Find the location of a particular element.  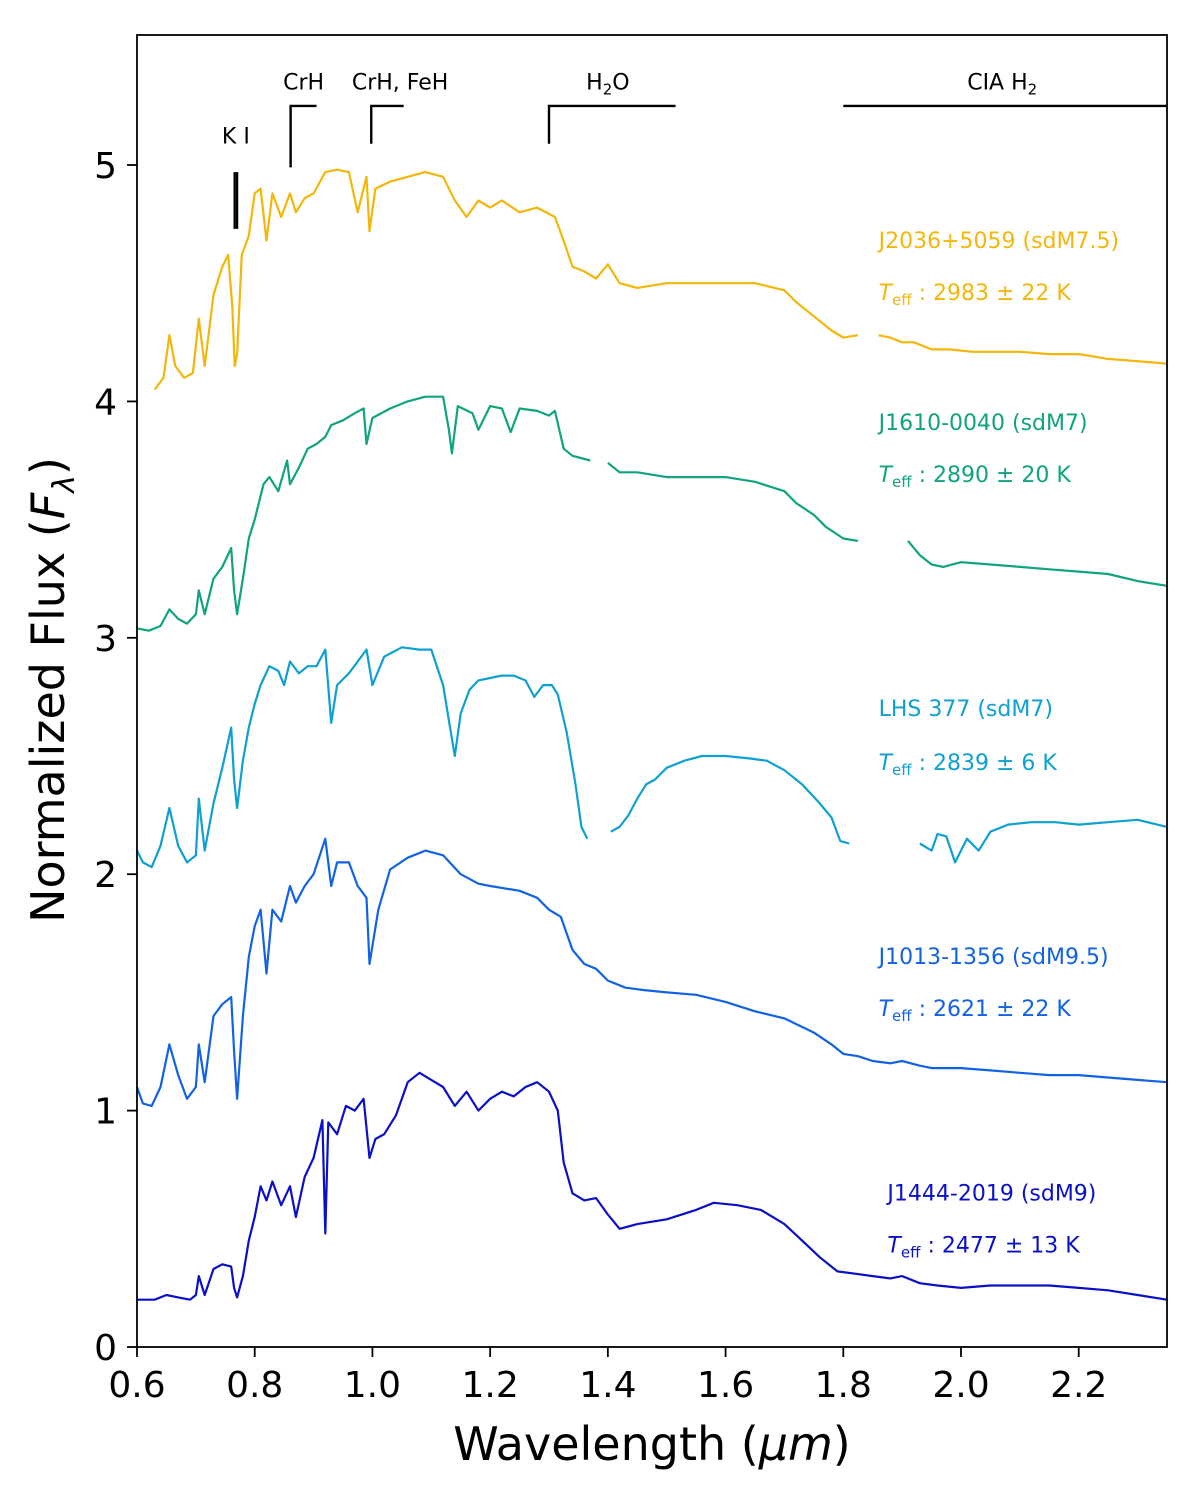

y-tick-label: 5 is located at coordinates (105, 166).